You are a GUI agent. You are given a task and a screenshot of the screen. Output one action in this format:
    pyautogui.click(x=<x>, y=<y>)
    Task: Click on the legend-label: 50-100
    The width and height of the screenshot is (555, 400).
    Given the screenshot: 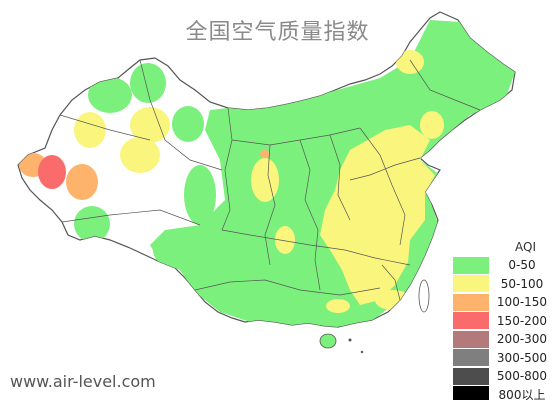 What is the action you would take?
    pyautogui.click(x=522, y=283)
    